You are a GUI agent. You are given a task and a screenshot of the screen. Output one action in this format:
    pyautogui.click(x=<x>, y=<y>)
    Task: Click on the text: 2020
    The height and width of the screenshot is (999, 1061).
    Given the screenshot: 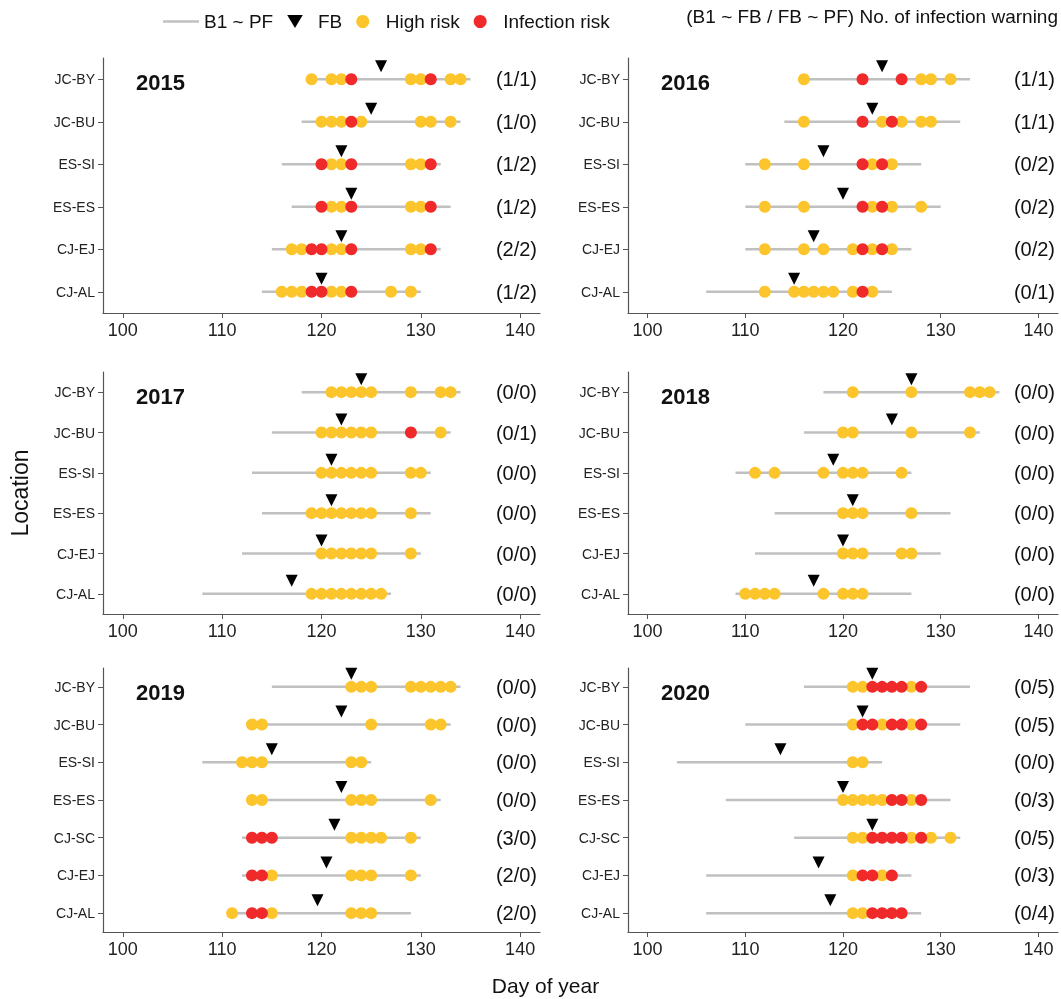 What is the action you would take?
    pyautogui.click(x=685, y=692)
    